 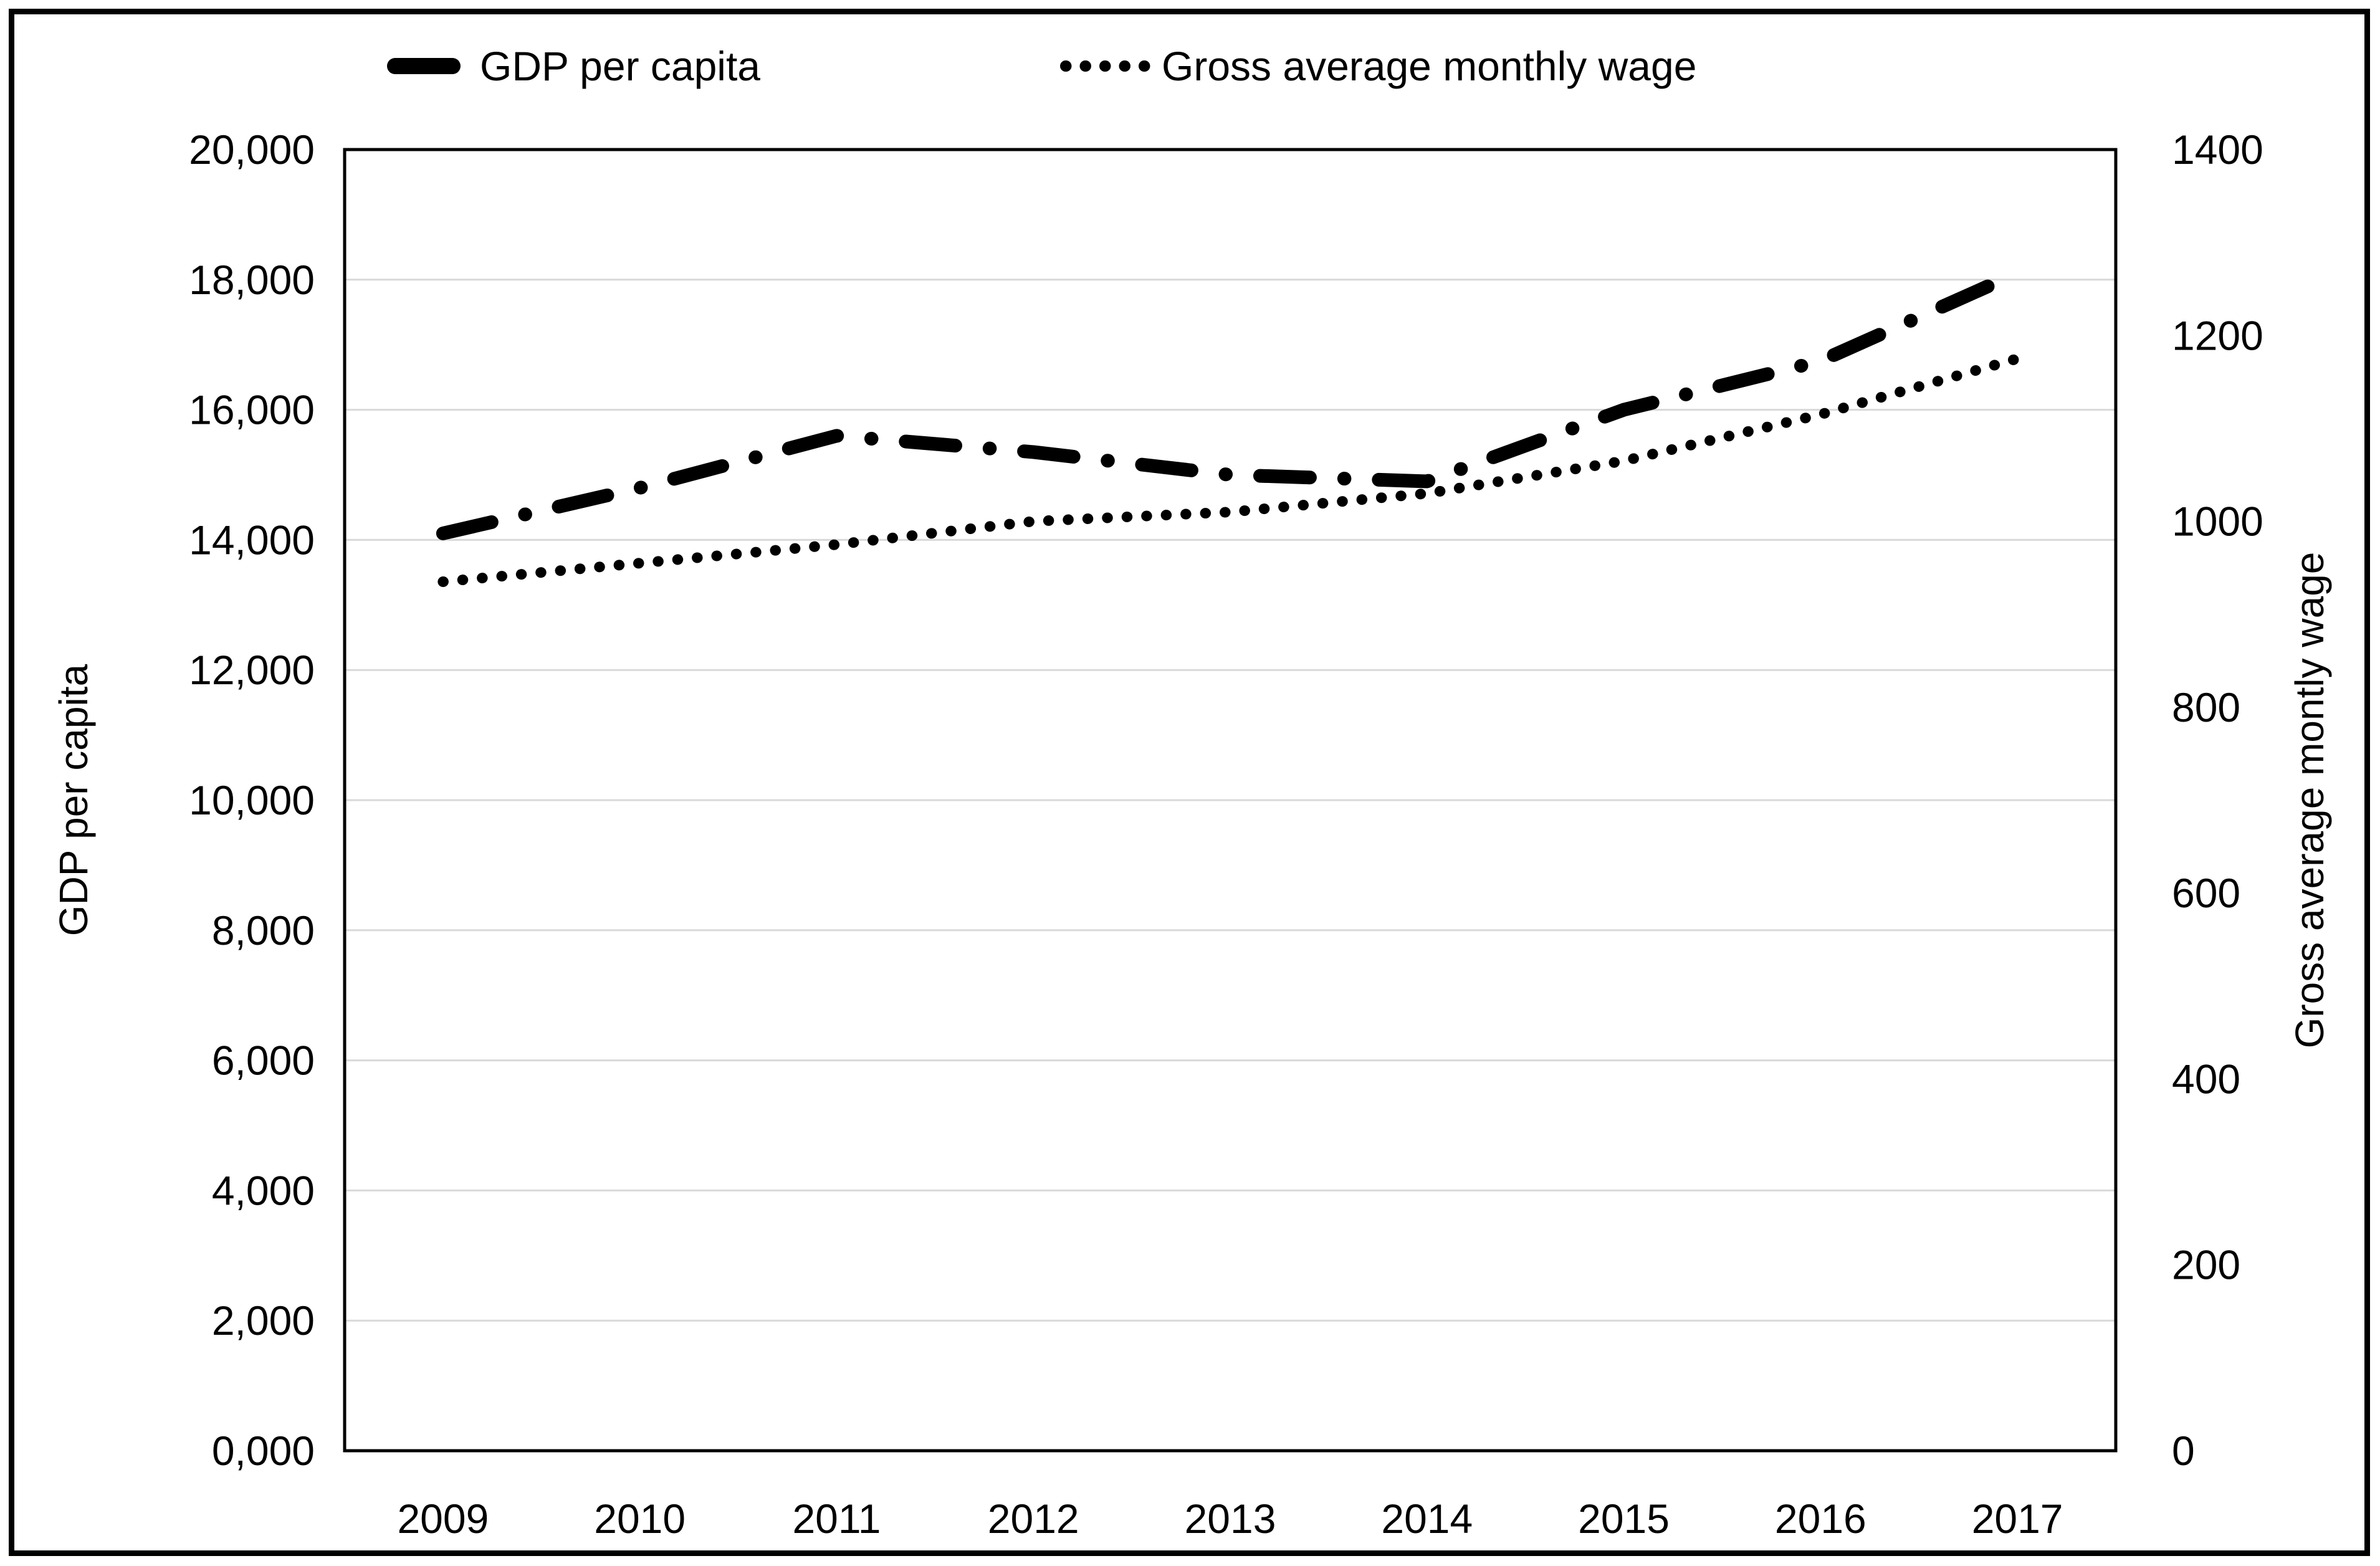 I want to click on right-axis-tick-labels: 1400 1200 1000 800 600 400 200 0, so click(x=2217, y=801).